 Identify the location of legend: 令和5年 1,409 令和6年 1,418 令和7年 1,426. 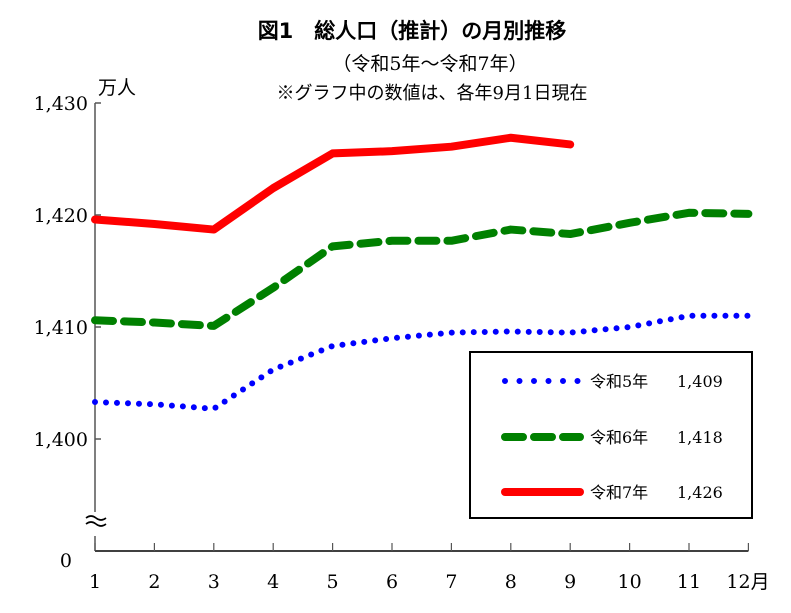
(611, 435).